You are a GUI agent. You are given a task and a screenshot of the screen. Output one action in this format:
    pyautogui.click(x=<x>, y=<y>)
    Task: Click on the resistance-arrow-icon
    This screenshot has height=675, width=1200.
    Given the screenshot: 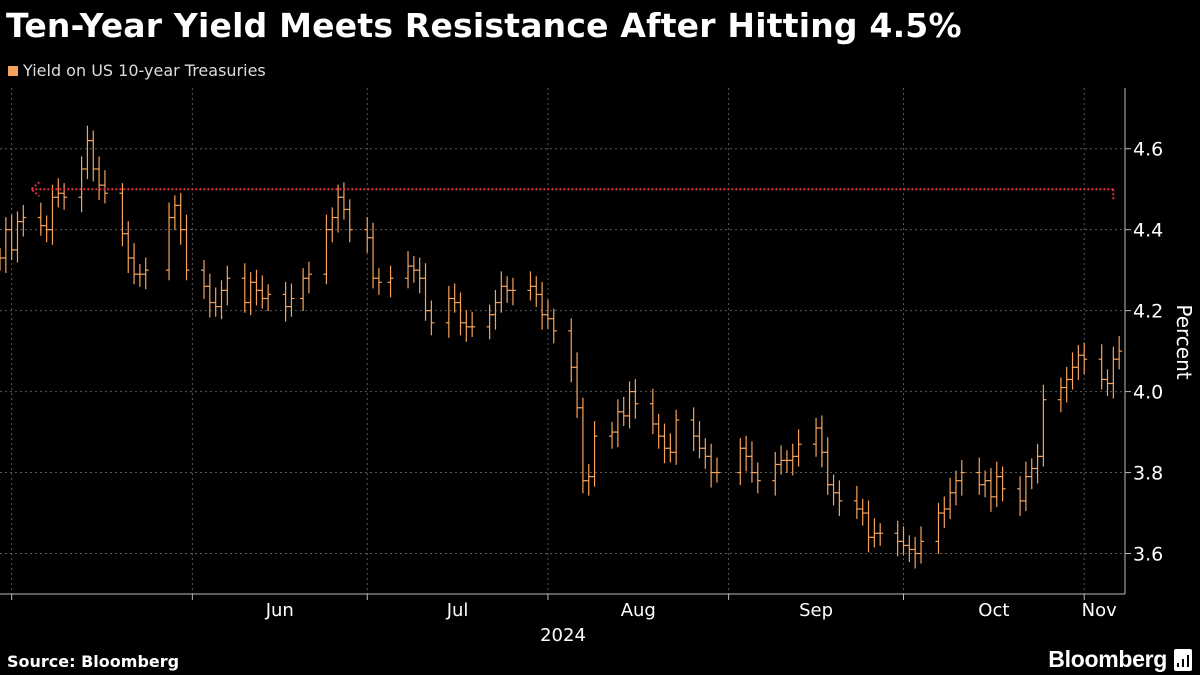 What is the action you would take?
    pyautogui.click(x=34, y=189)
    